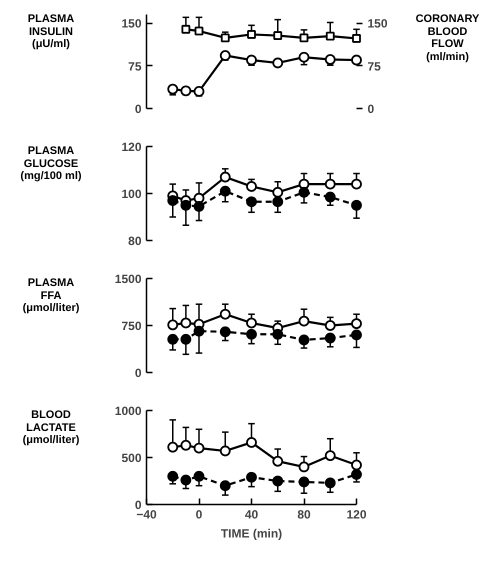 The image size is (487, 579). Describe the element at coordinates (371, 109) in the screenshot. I see `y2-tick-label: 0` at that location.